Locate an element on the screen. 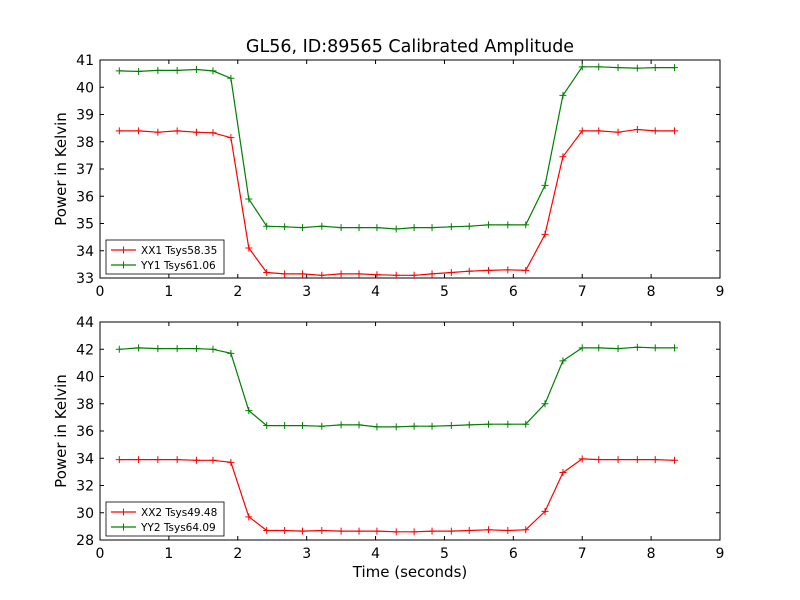 The image size is (800, 600). x-tick-label: 6 is located at coordinates (513, 554).